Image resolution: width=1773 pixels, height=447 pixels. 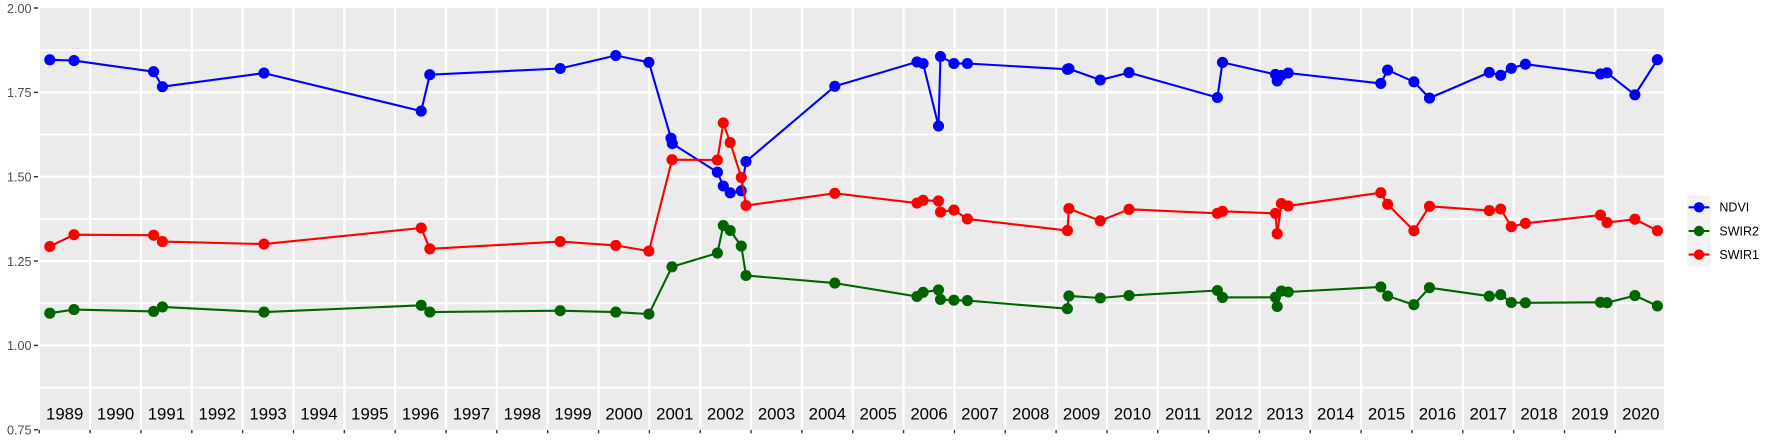 What do you see at coordinates (19, 262) in the screenshot?
I see `svg-text: 1.25` at bounding box center [19, 262].